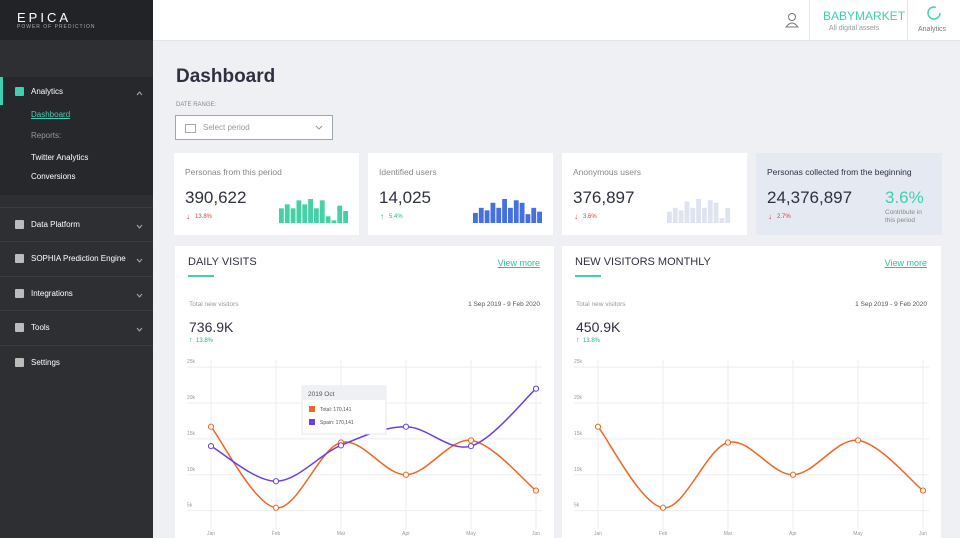 The height and width of the screenshot is (538, 960). What do you see at coordinates (578, 470) in the screenshot?
I see `y-tick-label: 10k` at bounding box center [578, 470].